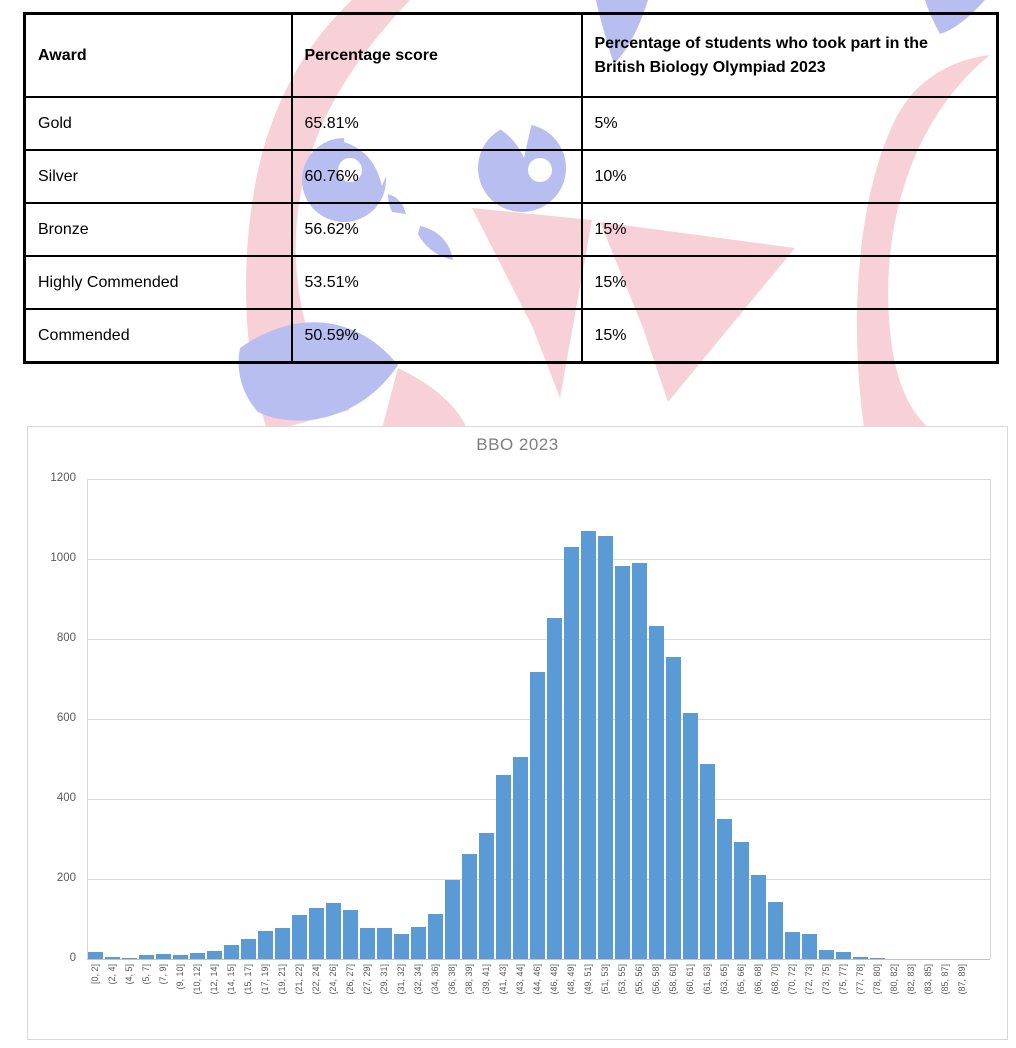 Image resolution: width=1016 pixels, height=1048 pixels. I want to click on x-axis-category-label: (72, 73], so click(809, 979).